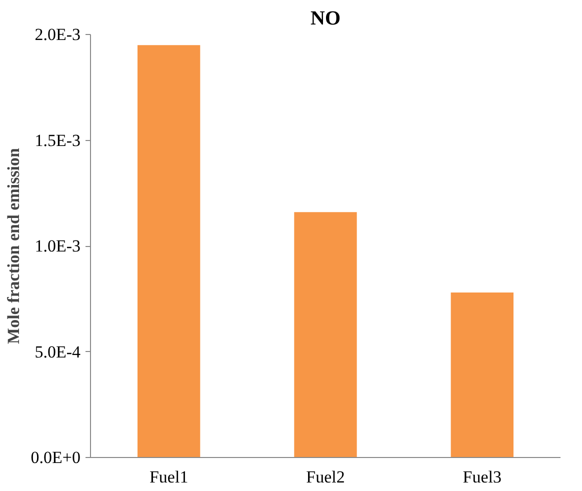 This screenshot has width=582, height=491. What do you see at coordinates (325, 477) in the screenshot?
I see `x-tick-label: Fuel2` at bounding box center [325, 477].